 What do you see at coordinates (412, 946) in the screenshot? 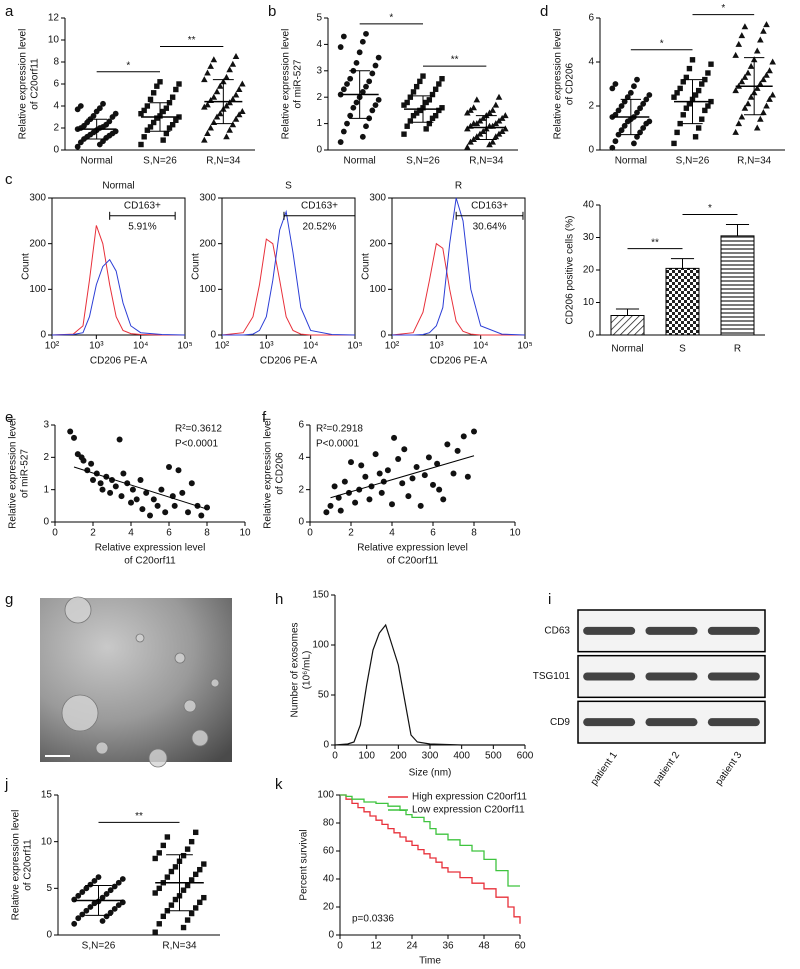
I see `x-tick-label: 24` at bounding box center [412, 946].